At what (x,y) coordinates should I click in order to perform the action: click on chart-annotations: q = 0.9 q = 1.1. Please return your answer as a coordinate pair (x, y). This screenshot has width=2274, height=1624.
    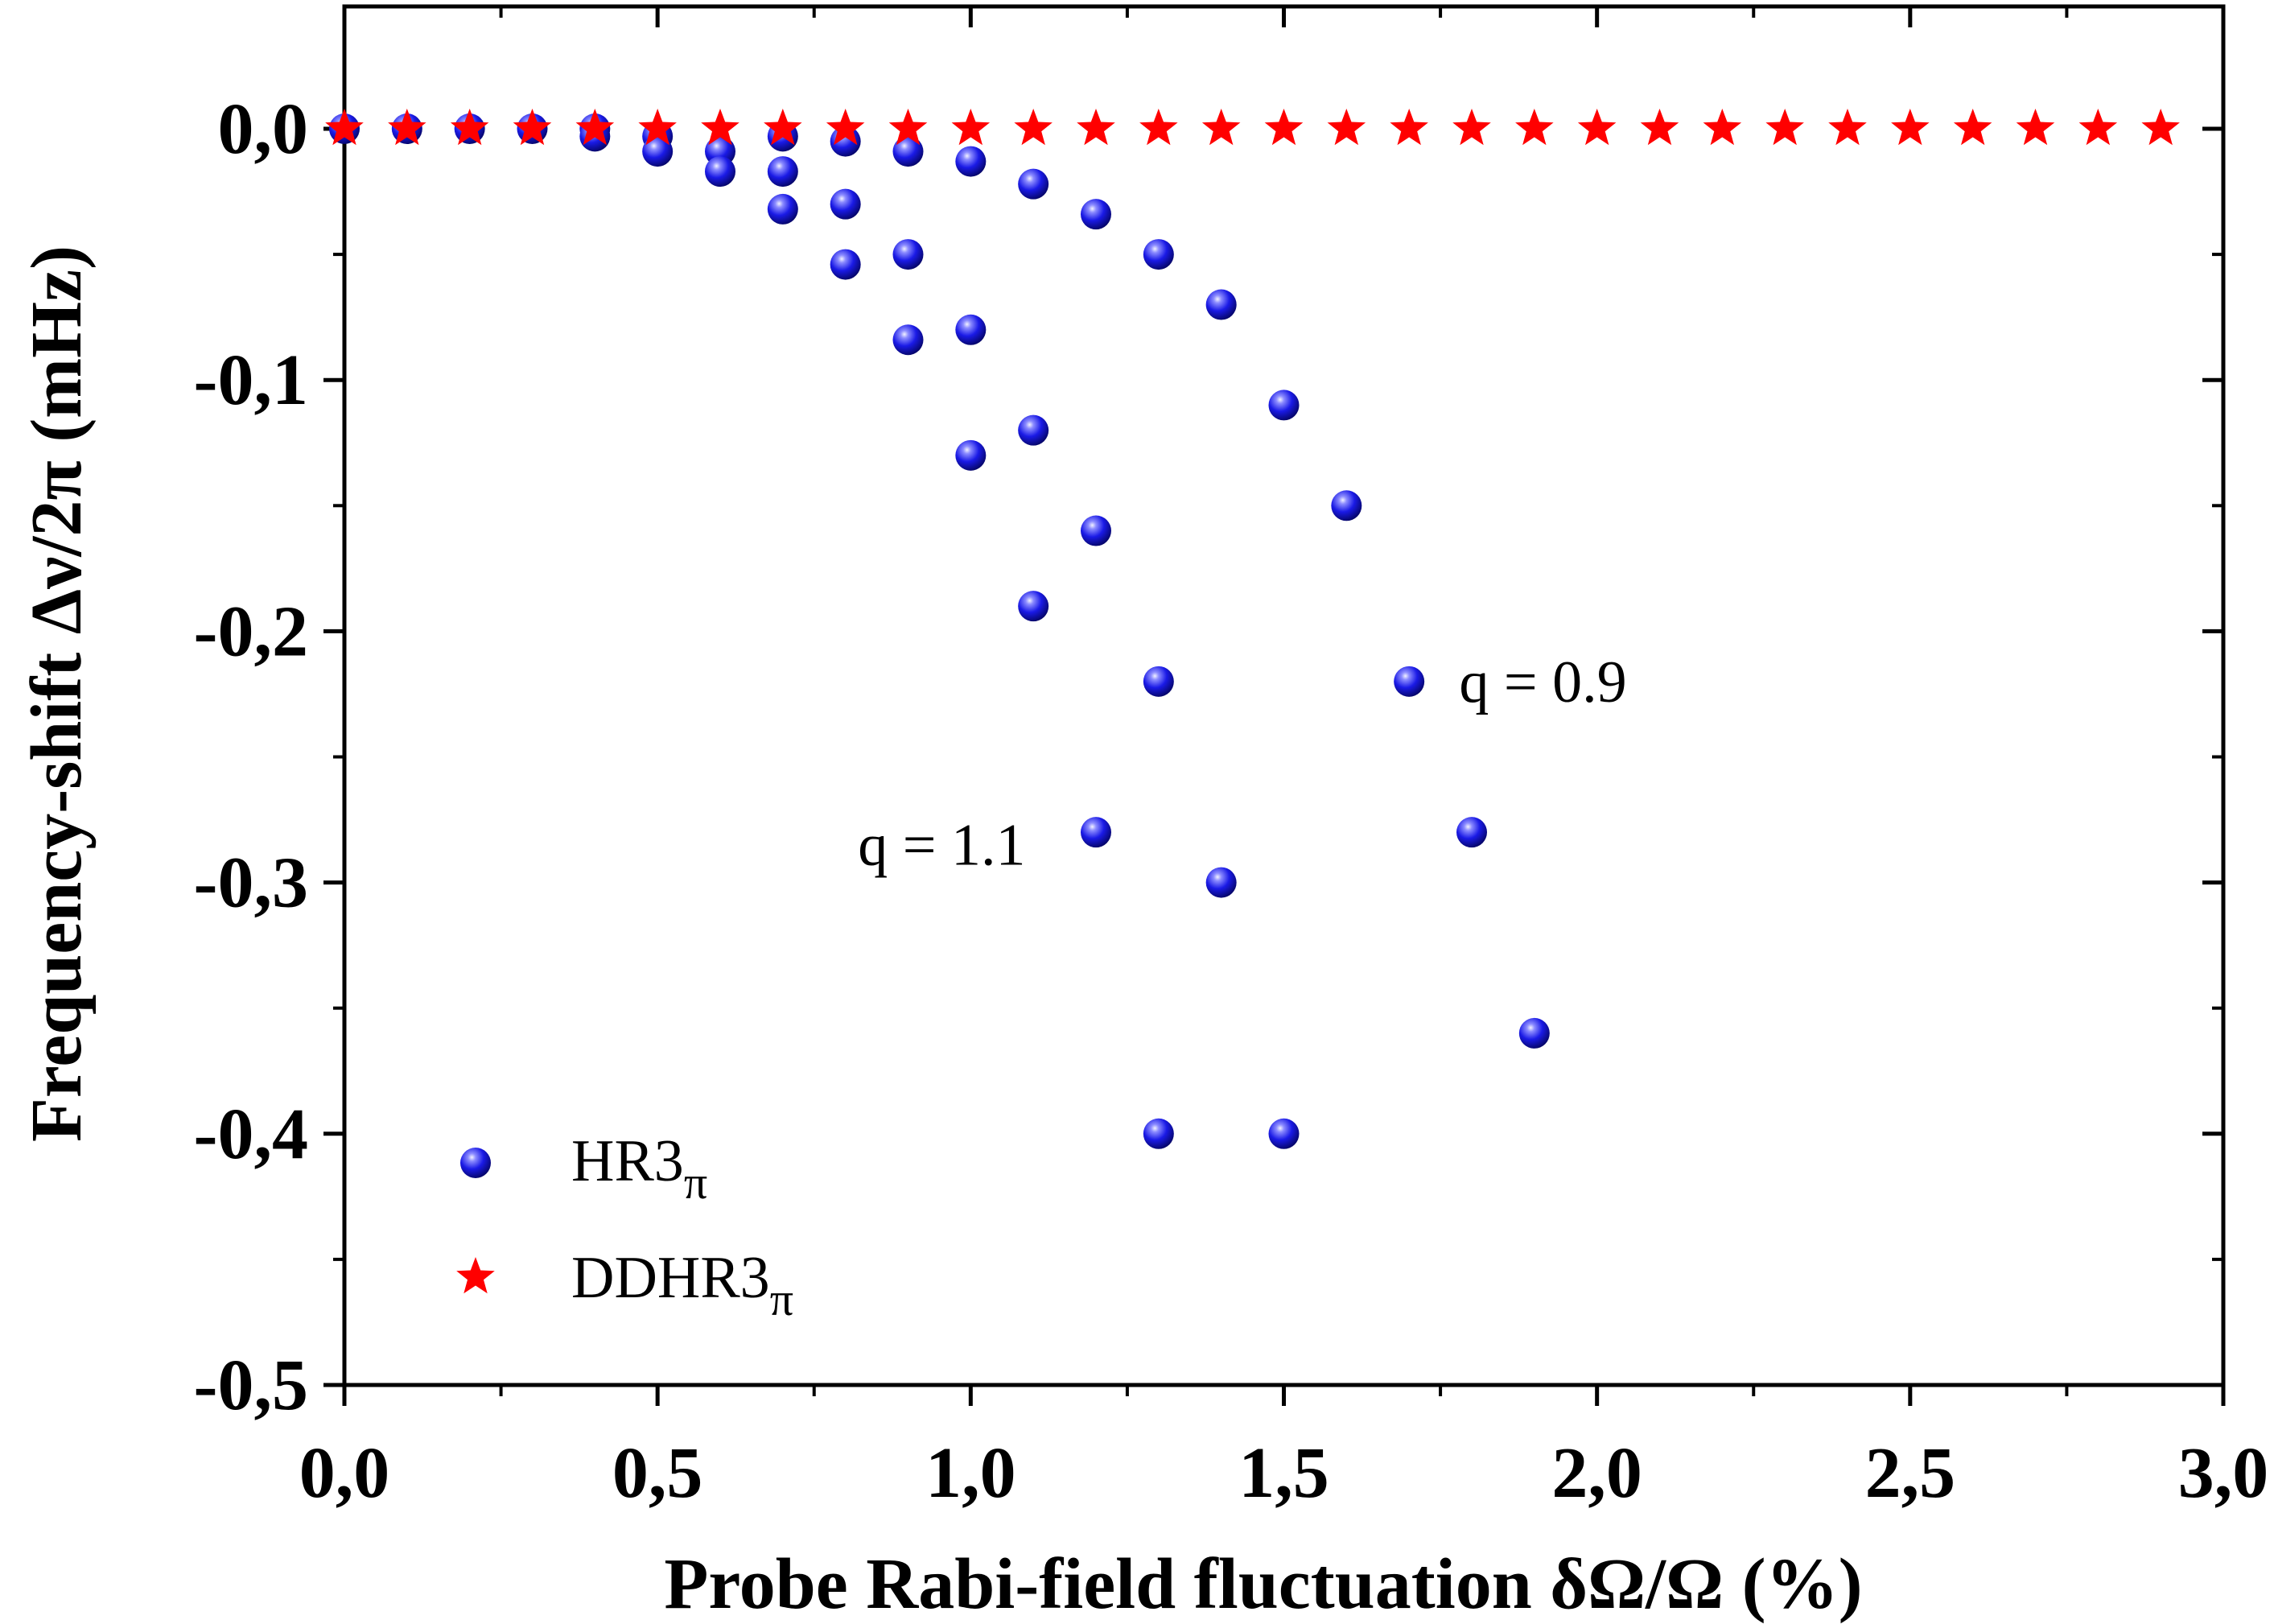
    Looking at the image, I should click on (1242, 764).